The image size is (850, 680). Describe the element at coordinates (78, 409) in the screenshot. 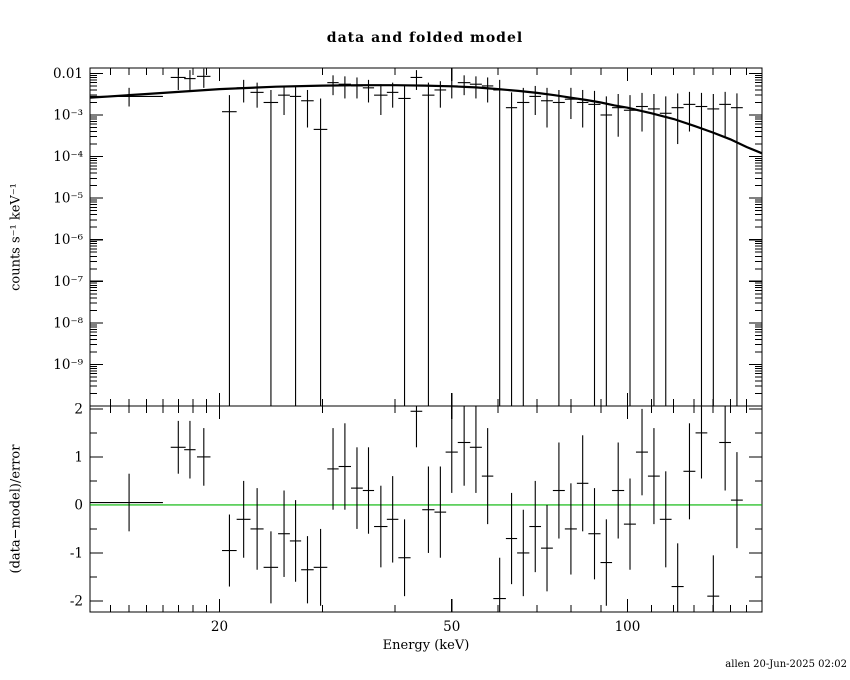

I see `tick-label: 2` at that location.